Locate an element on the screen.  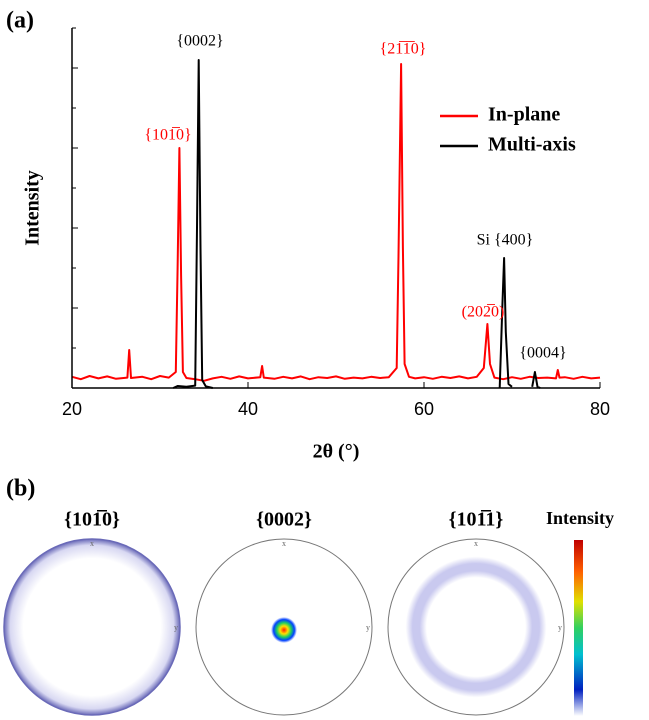
x-tick-label: 20 is located at coordinates (72, 409).